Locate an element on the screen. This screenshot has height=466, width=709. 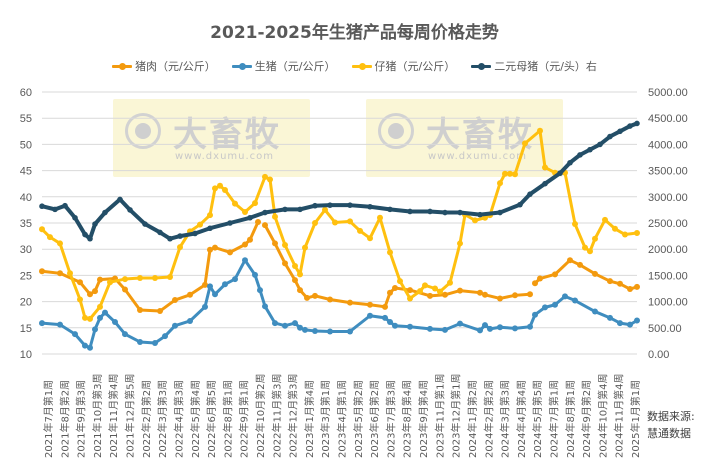
legend-item-sow: 二元母猪（元/头）右 is located at coordinates (534, 66).